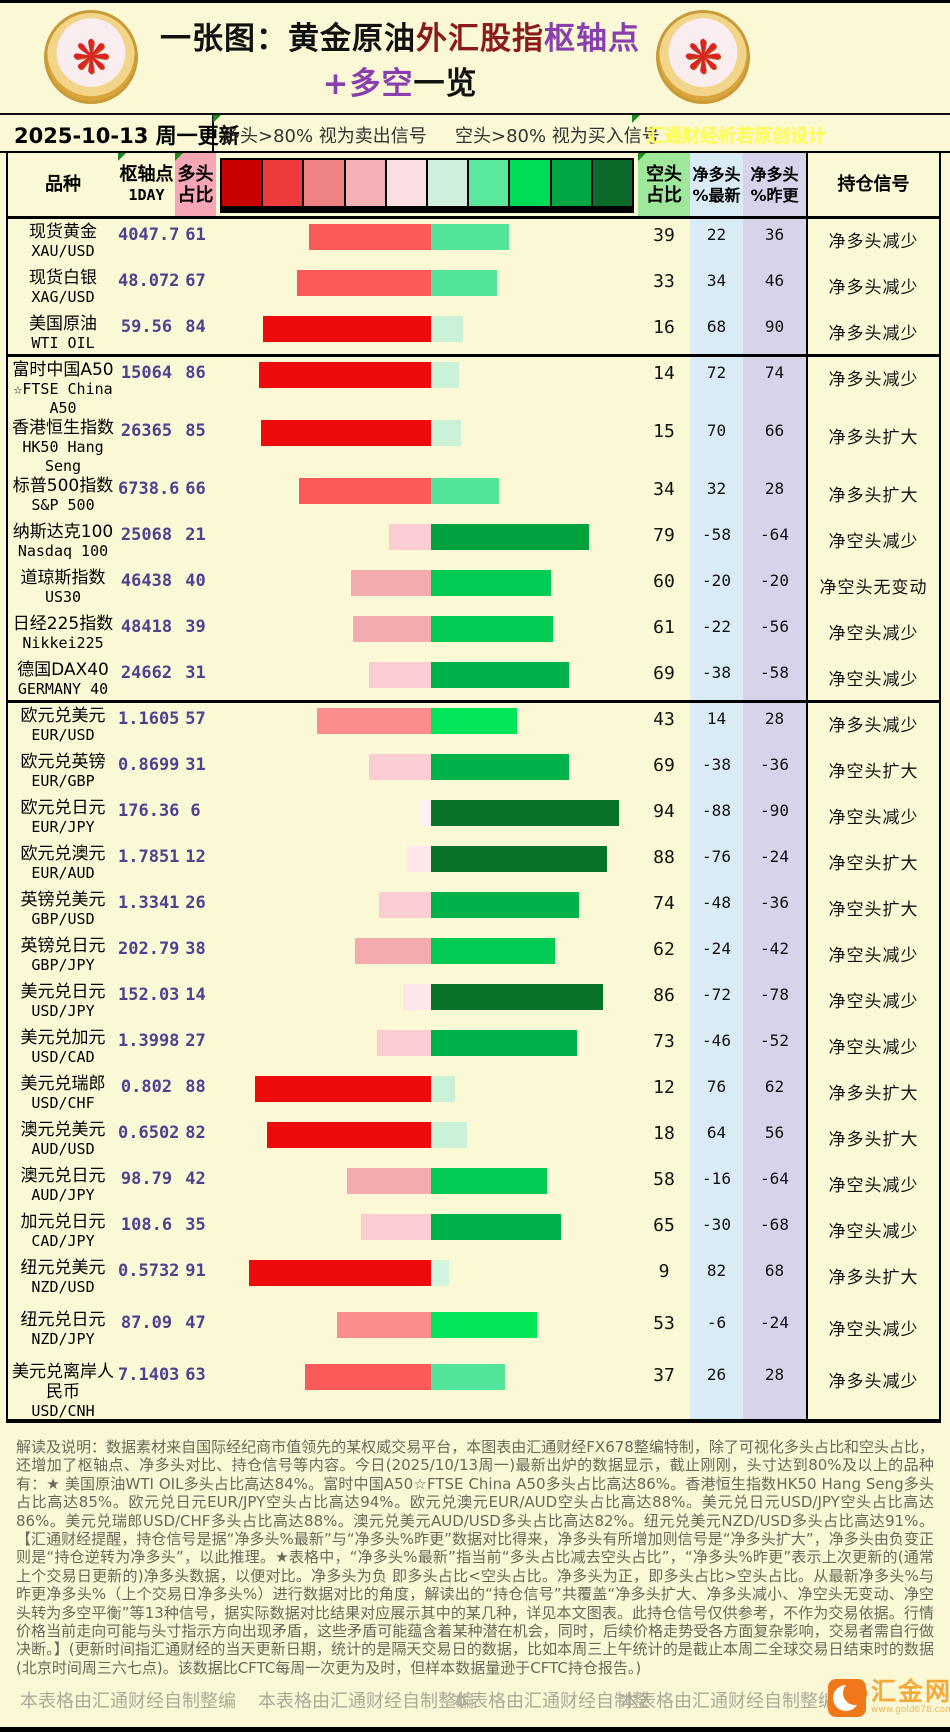 The width and height of the screenshot is (950, 1732). What do you see at coordinates (63, 762) in the screenshot?
I see `product-name-cn: 欧元兑英镑` at bounding box center [63, 762].